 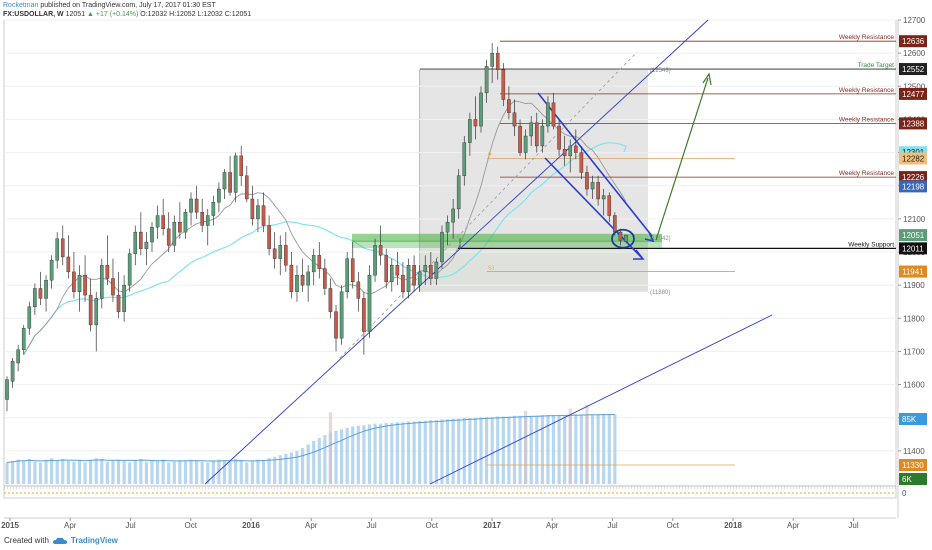 I want to click on volume-spike-bar, so click(x=526, y=447).